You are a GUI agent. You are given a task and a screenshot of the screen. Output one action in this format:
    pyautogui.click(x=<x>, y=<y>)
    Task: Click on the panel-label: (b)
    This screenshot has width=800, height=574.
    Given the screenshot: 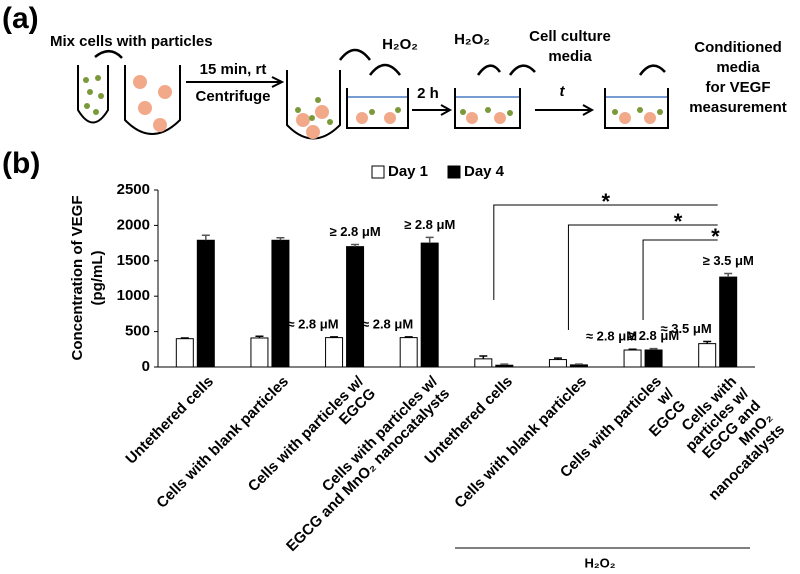 What is the action you would take?
    pyautogui.click(x=21, y=163)
    